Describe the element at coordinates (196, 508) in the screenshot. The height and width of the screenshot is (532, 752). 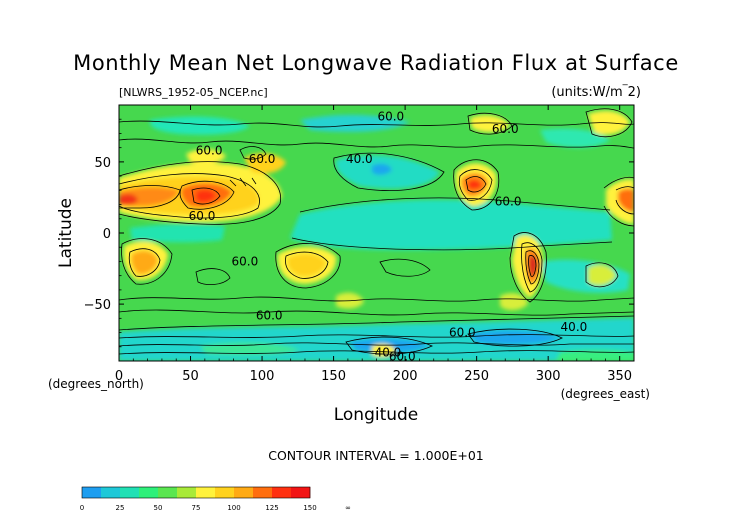
I see `colorbar-label: 75` at that location.